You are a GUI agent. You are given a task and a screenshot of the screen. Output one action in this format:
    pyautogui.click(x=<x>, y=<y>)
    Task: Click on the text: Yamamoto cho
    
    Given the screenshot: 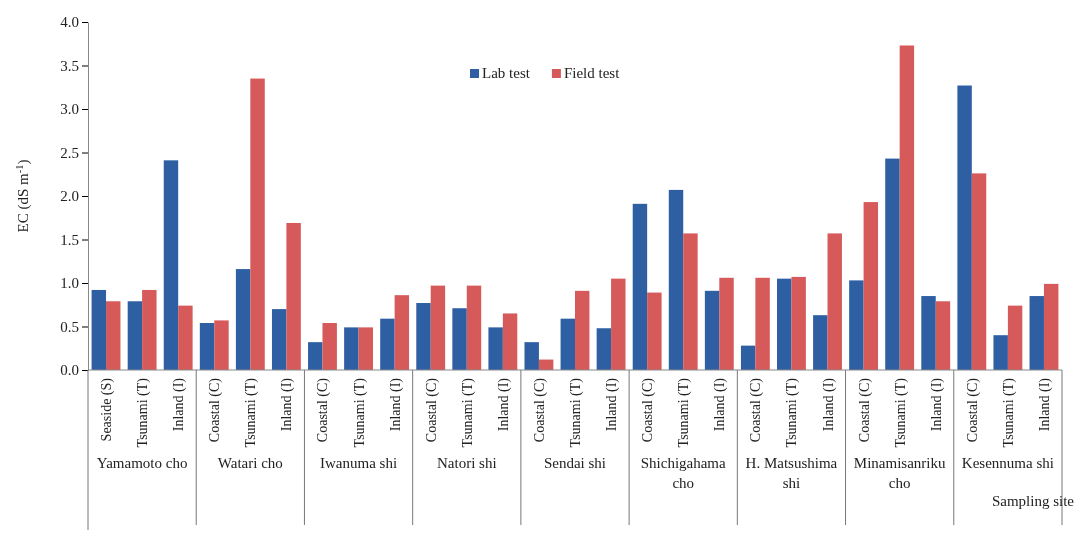 What is the action you would take?
    pyautogui.click(x=142, y=463)
    